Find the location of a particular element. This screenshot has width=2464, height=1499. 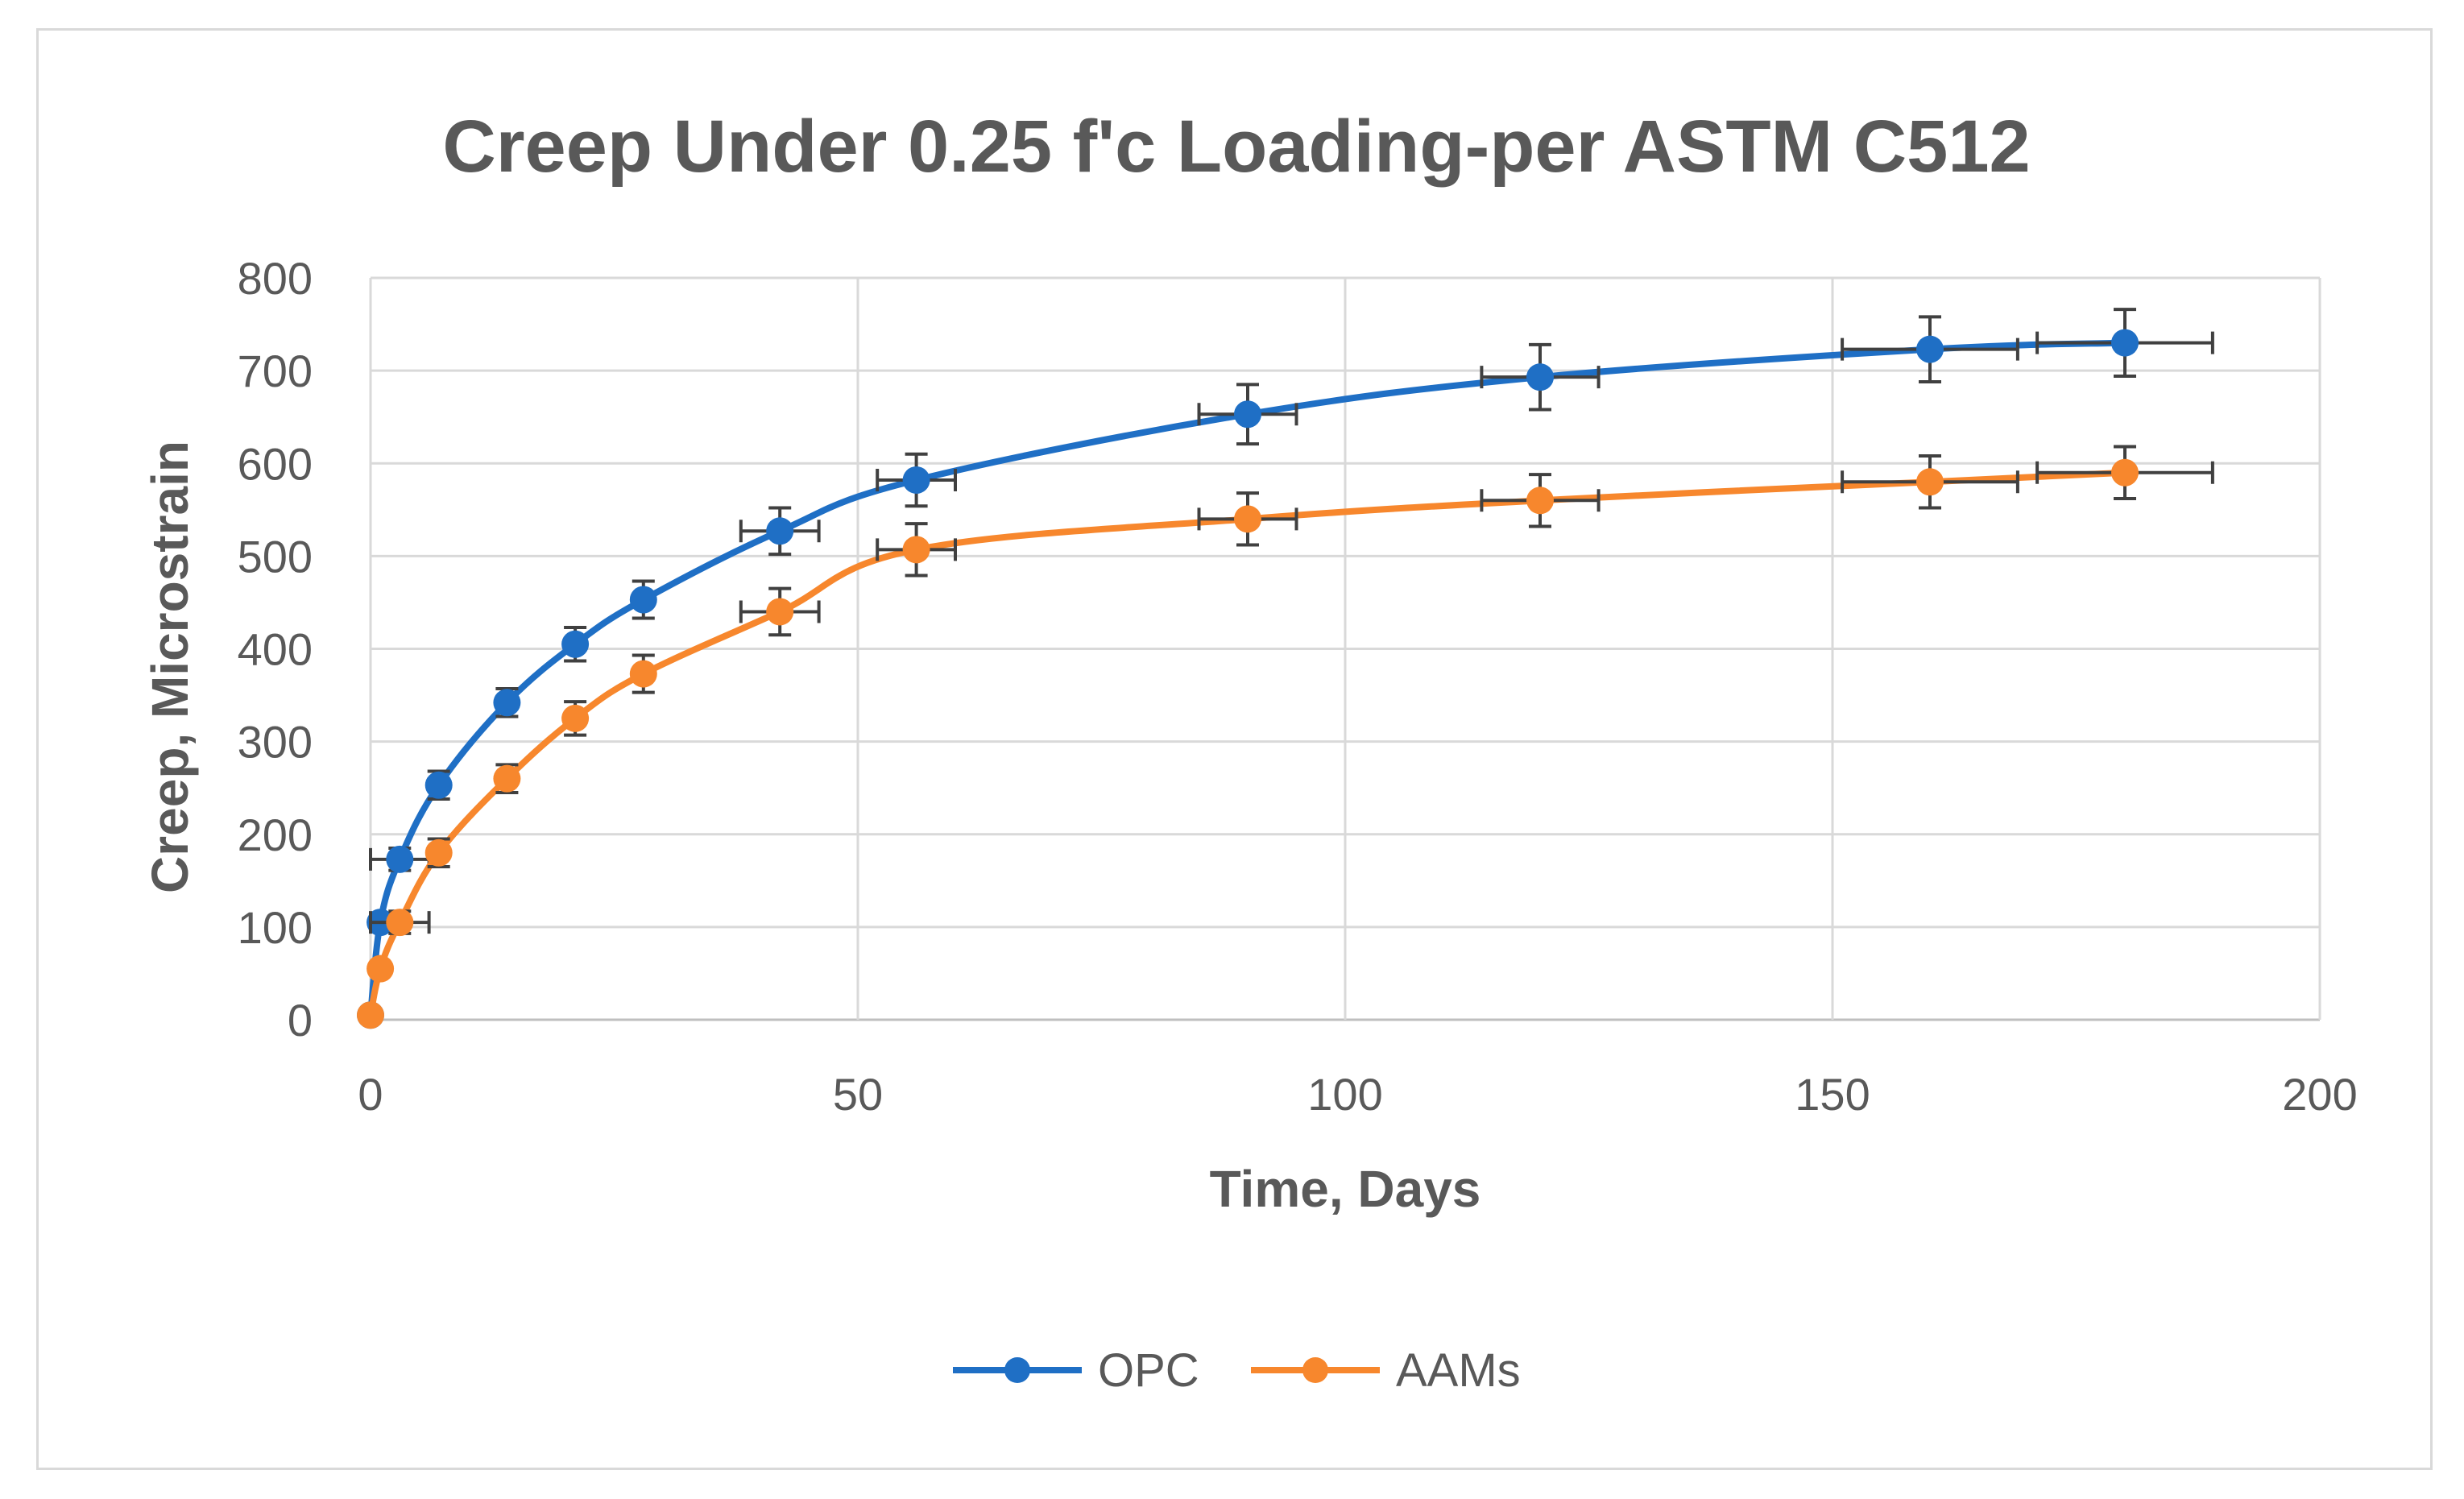

legend-marker-aams is located at coordinates (1315, 1370).